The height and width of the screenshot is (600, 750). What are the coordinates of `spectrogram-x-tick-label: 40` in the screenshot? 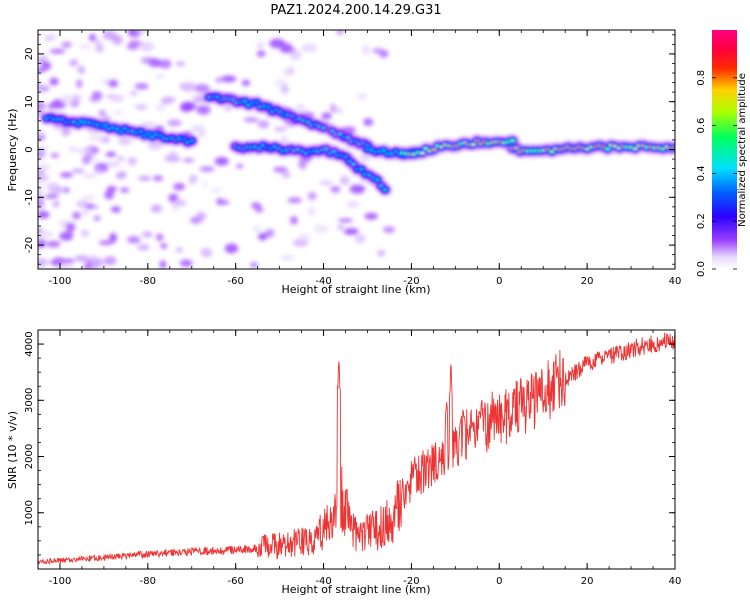 It's located at (675, 281).